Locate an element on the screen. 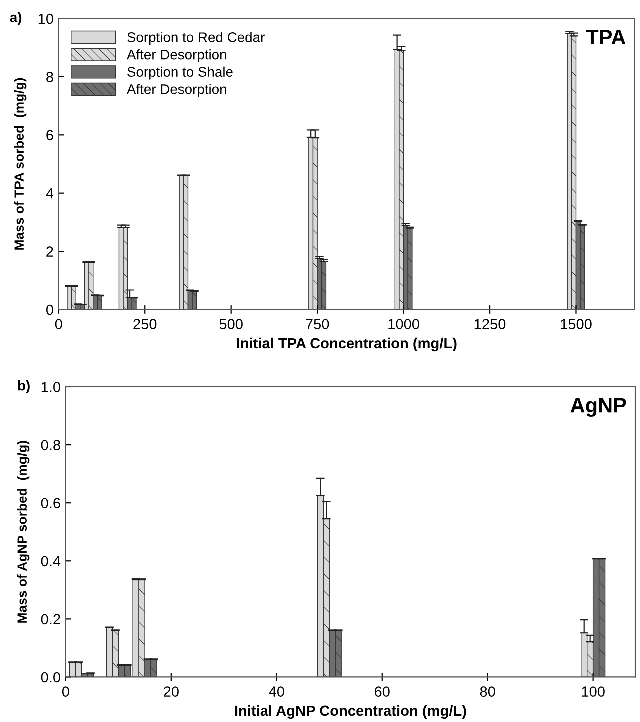  y-tick-label: 0.6 is located at coordinates (50, 503).